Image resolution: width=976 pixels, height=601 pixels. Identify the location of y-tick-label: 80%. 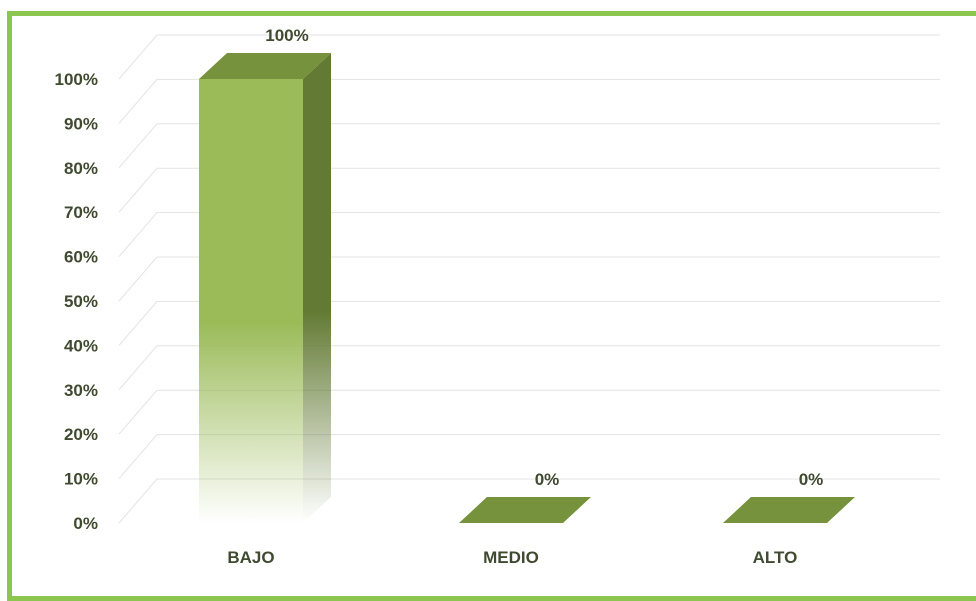
(81, 168).